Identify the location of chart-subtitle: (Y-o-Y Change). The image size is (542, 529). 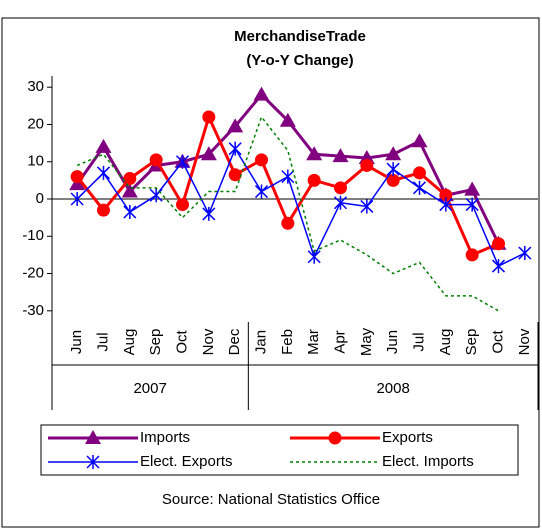
(299, 60).